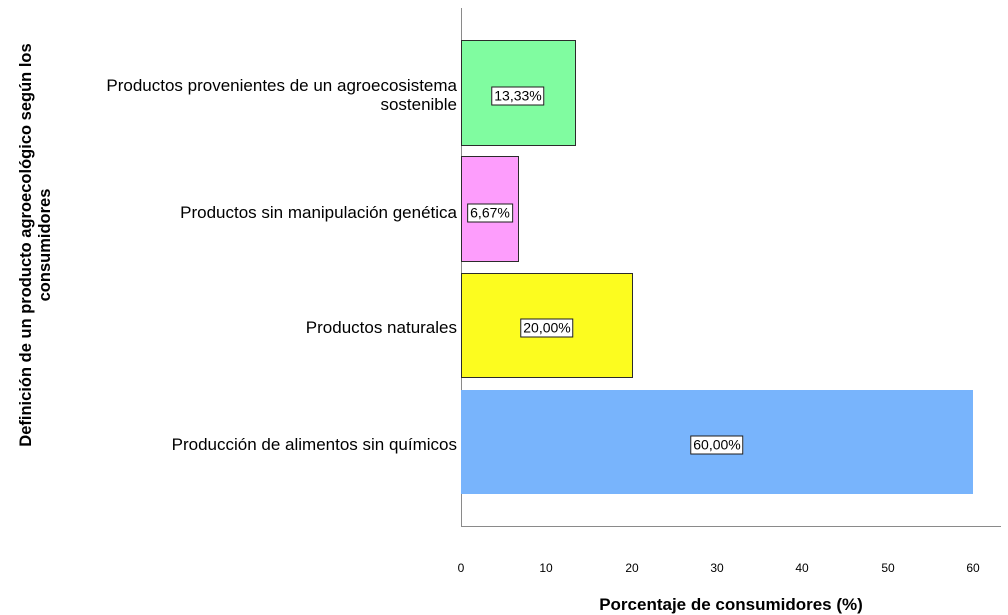 The height and width of the screenshot is (615, 1008). What do you see at coordinates (802, 568) in the screenshot?
I see `x-tick-40: 40` at bounding box center [802, 568].